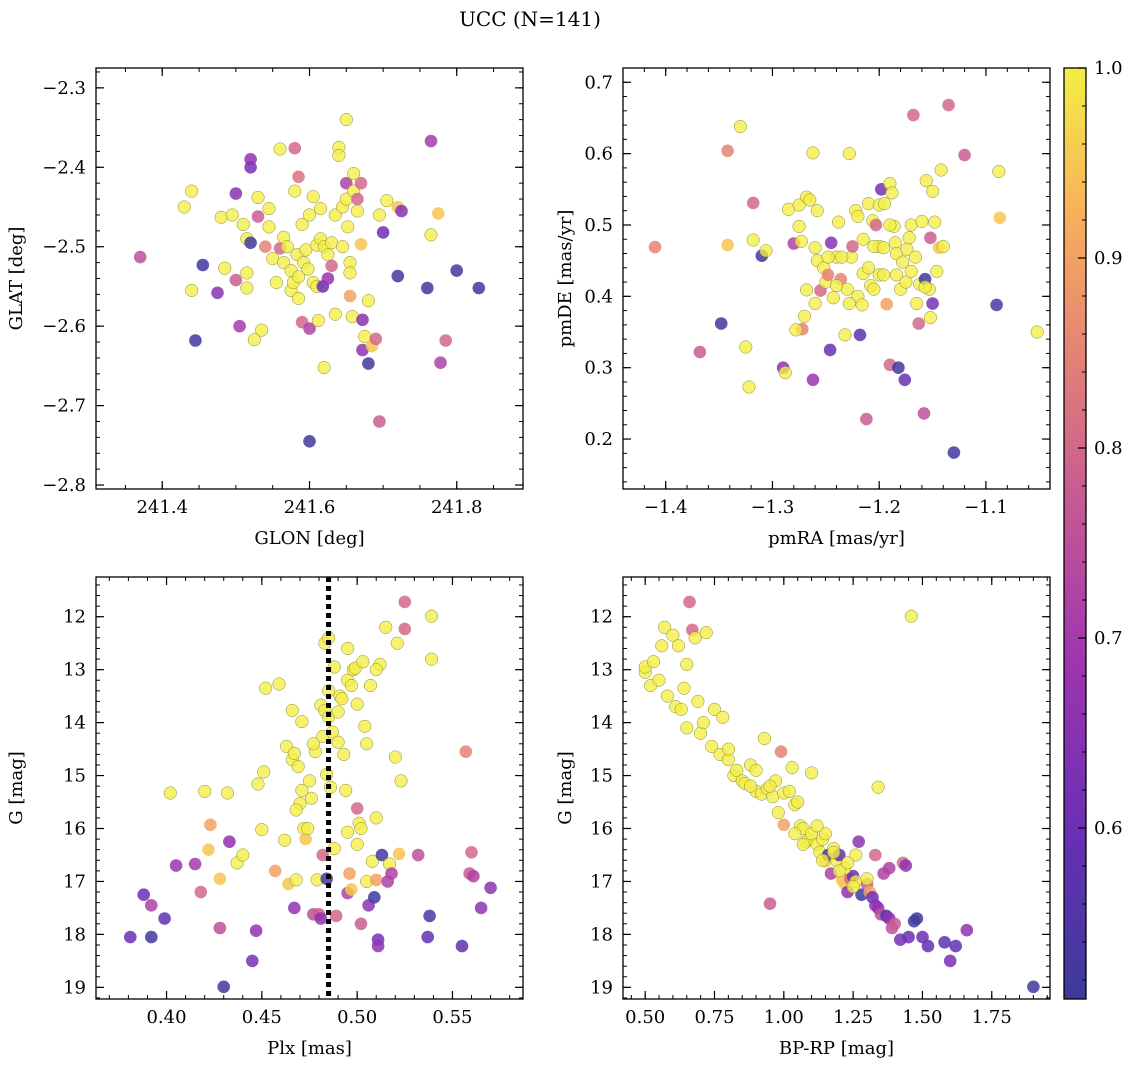 Image resolution: width=1136 pixels, height=1067 pixels. I want to click on colorbar-tick-label: 0.8, so click(1108, 448).